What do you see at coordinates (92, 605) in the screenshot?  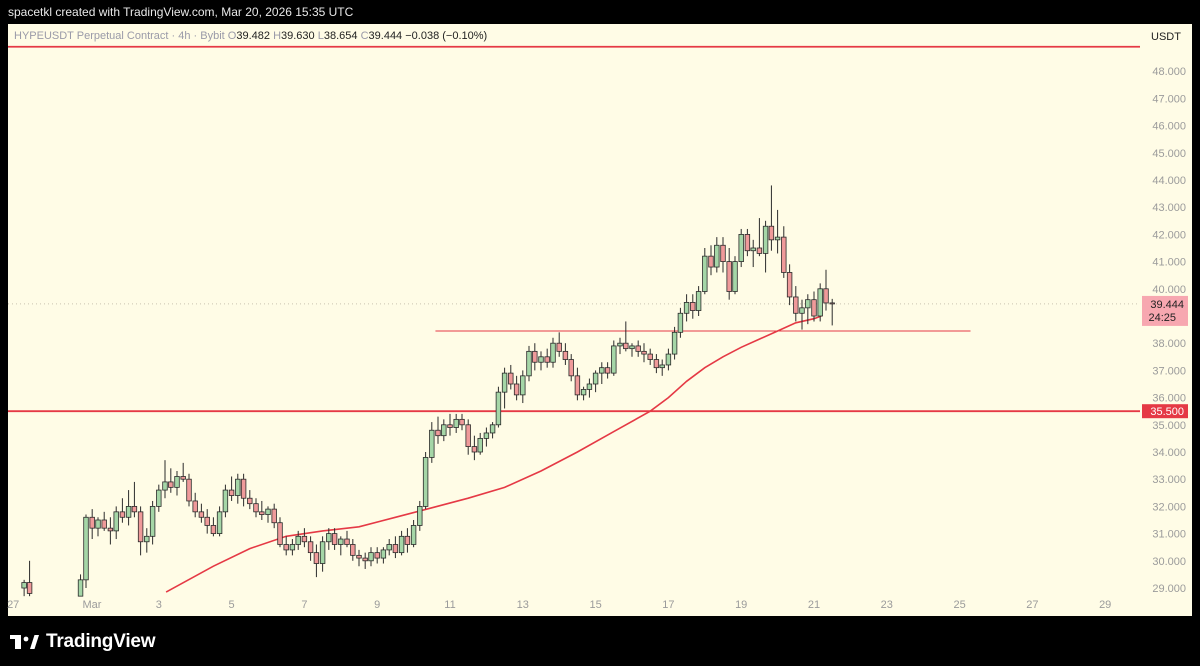 I see `x-tick-label: Mar` at bounding box center [92, 605].